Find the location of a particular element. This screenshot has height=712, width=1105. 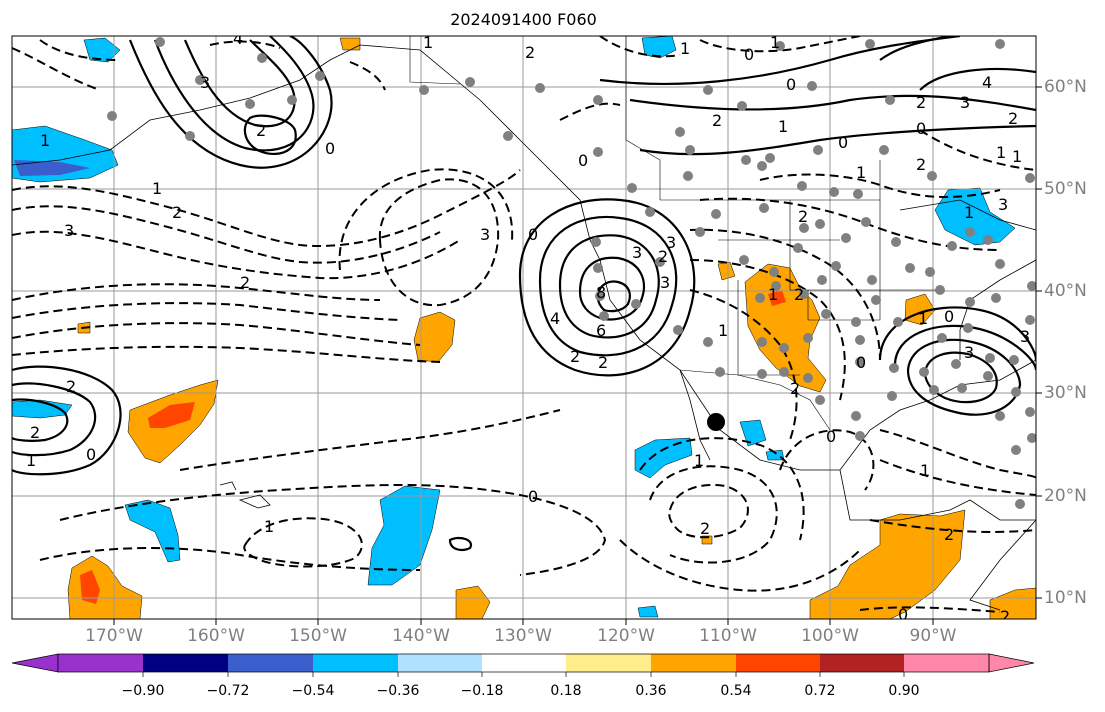

lon-label: 100°W is located at coordinates (830, 636).